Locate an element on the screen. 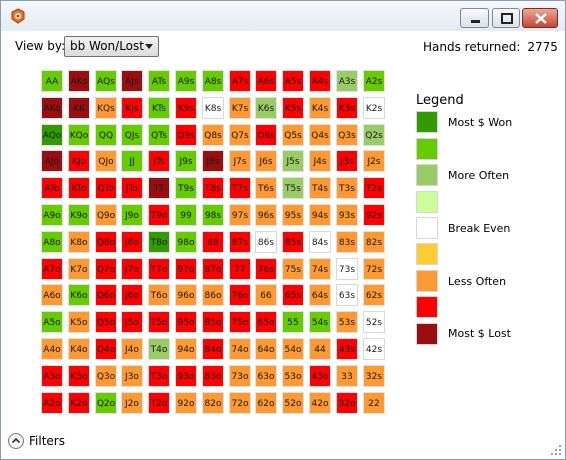 Image resolution: width=566 pixels, height=460 pixels. minimize-button is located at coordinates (474, 18).